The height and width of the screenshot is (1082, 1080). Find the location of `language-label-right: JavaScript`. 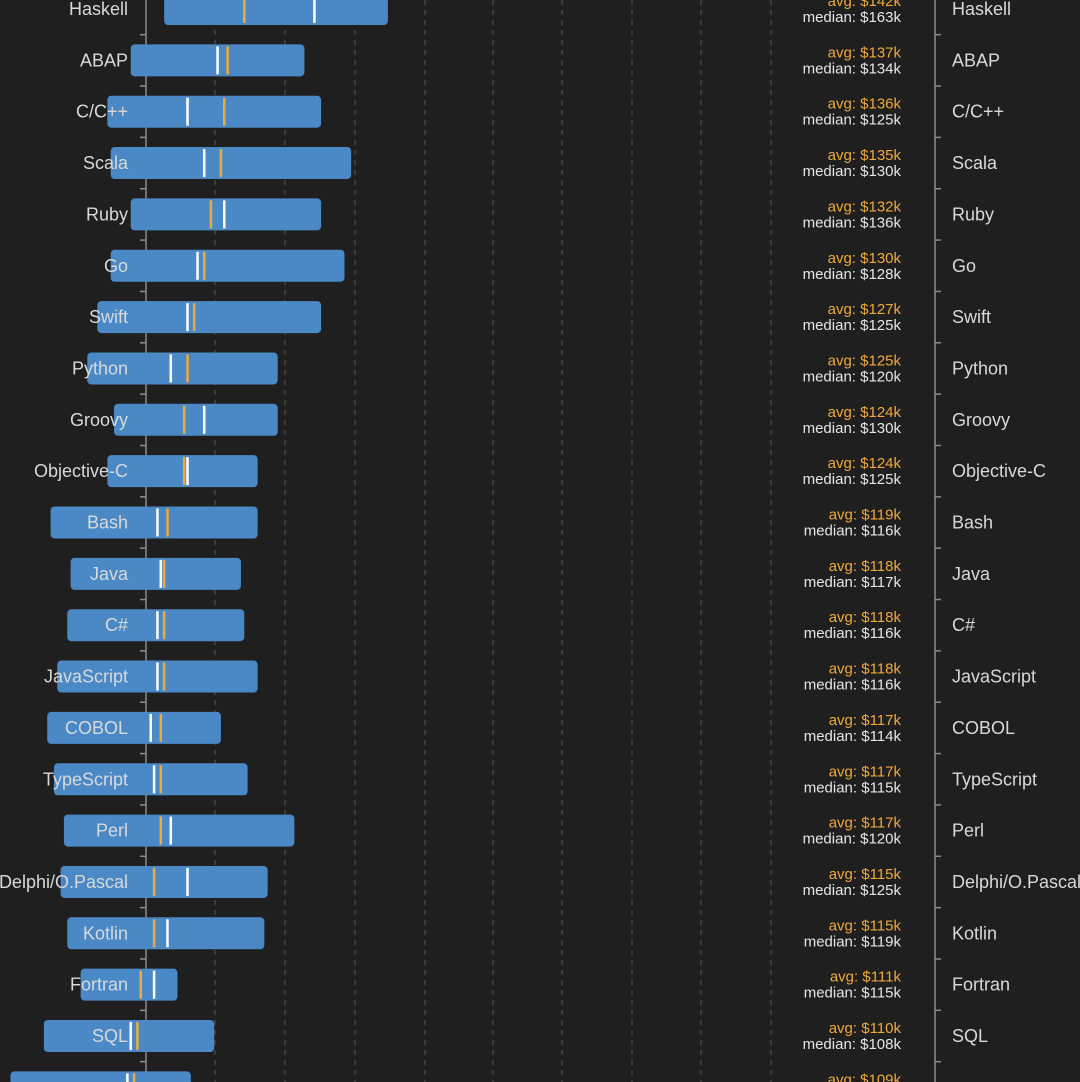

language-label-right: JavaScript is located at coordinates (994, 677).